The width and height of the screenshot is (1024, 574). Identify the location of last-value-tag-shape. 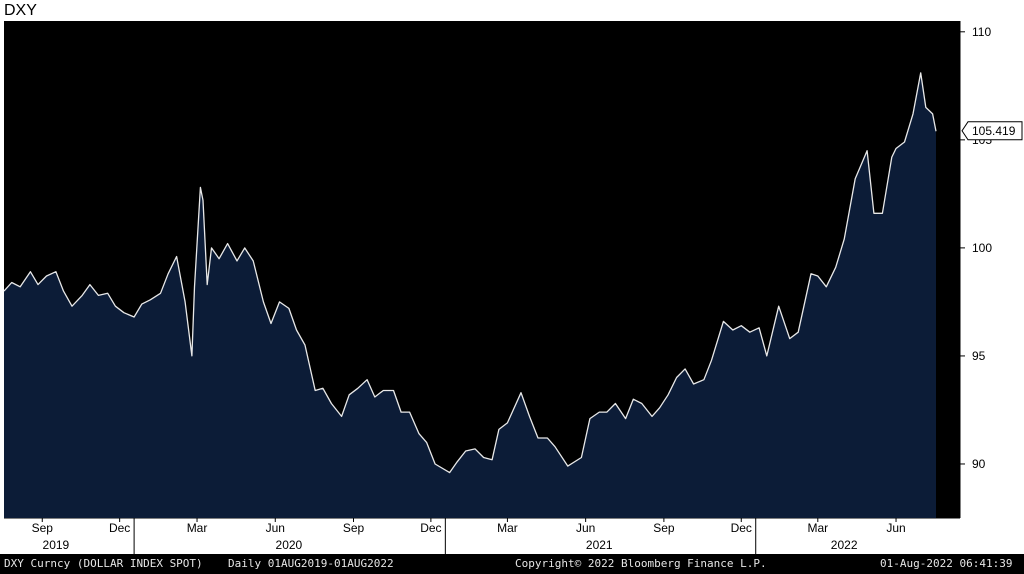
(992, 131).